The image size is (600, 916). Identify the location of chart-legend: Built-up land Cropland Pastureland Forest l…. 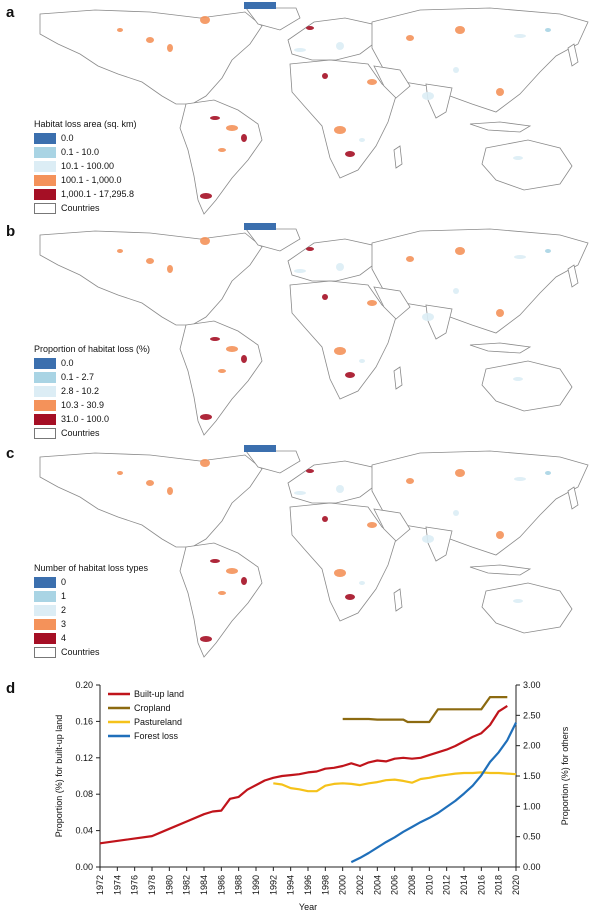
(146, 715).